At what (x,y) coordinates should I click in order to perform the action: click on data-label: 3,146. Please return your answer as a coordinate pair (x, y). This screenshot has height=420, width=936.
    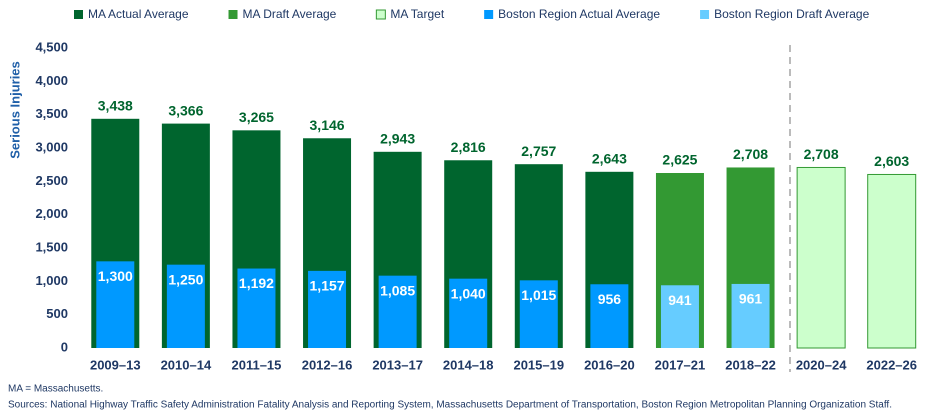
    Looking at the image, I should click on (327, 125).